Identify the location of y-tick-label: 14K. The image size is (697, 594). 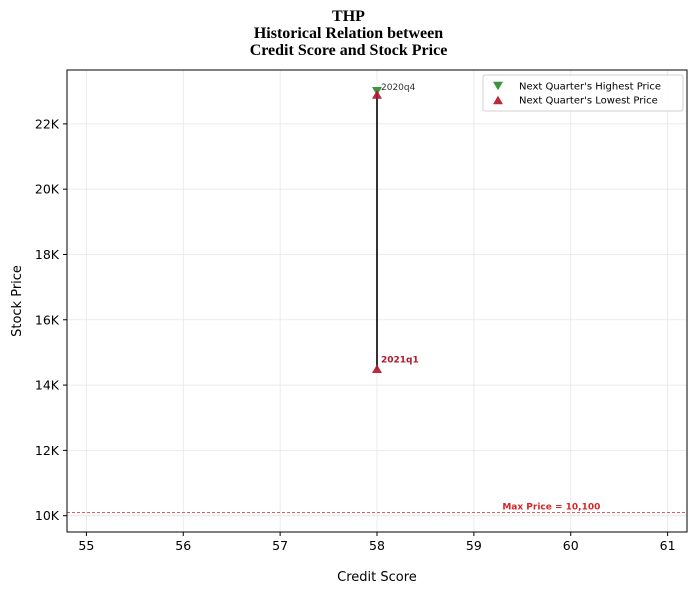
(47, 385).